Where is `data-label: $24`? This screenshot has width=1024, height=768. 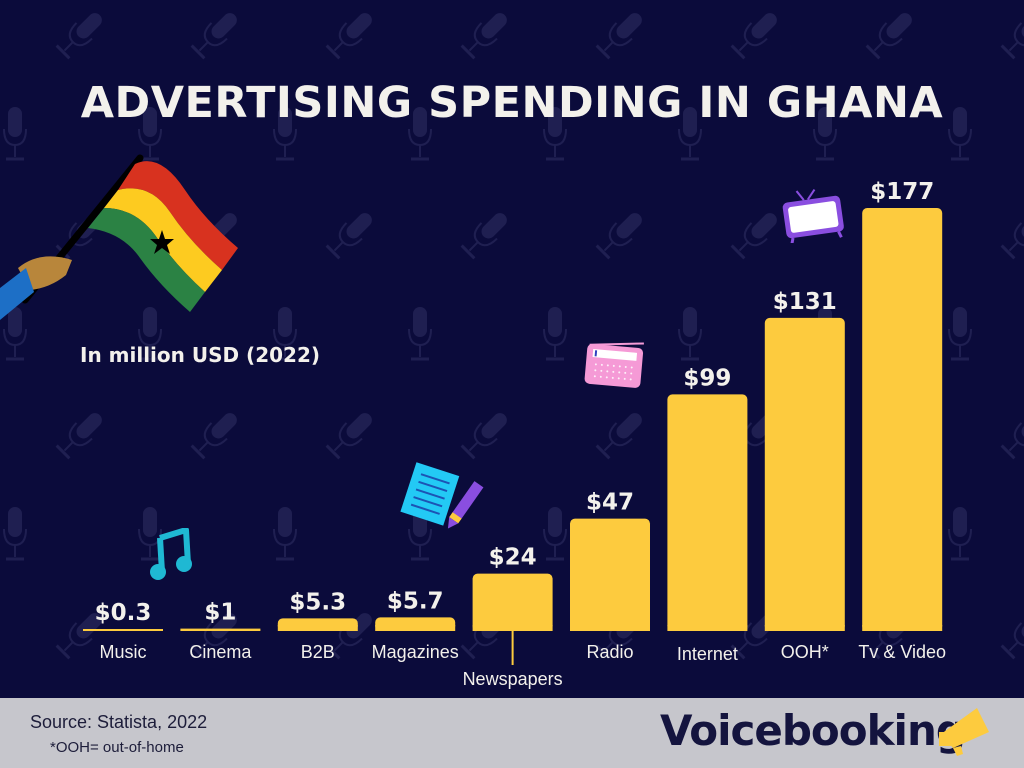 data-label: $24 is located at coordinates (513, 558).